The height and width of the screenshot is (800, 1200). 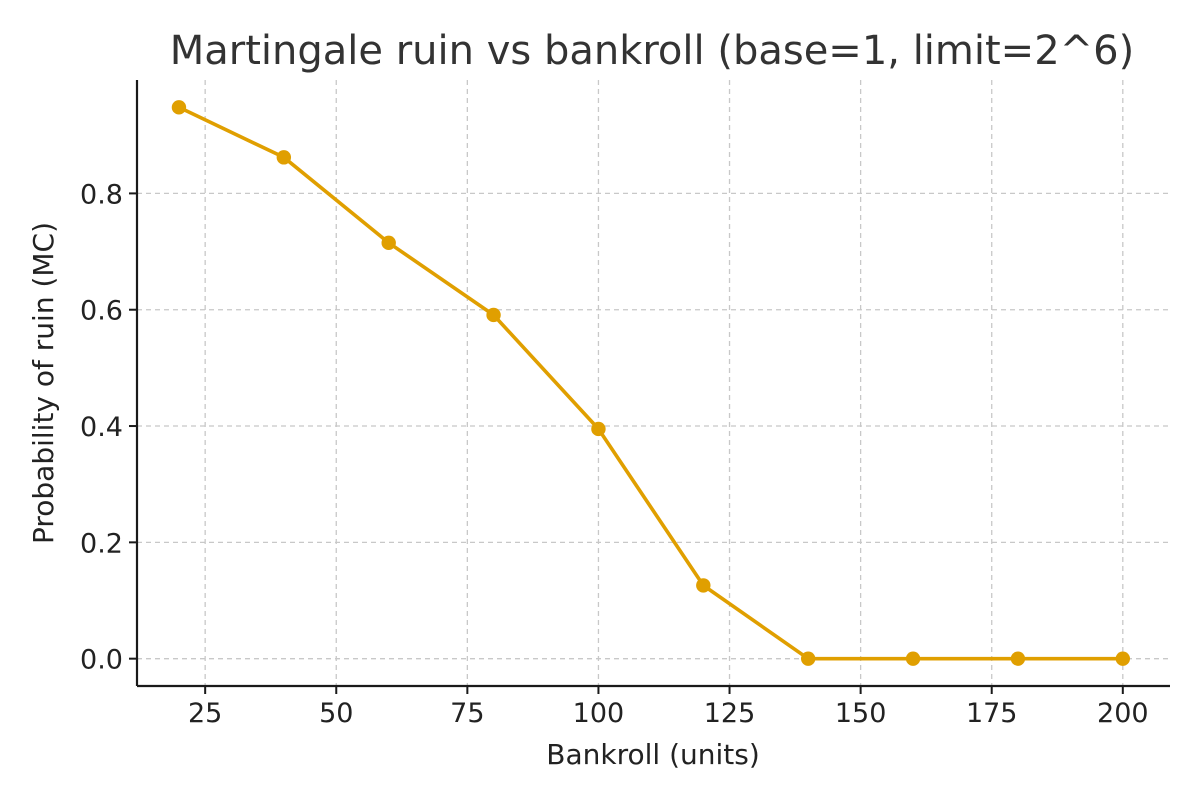 I want to click on y-tick-label: 0.2, so click(x=101, y=543).